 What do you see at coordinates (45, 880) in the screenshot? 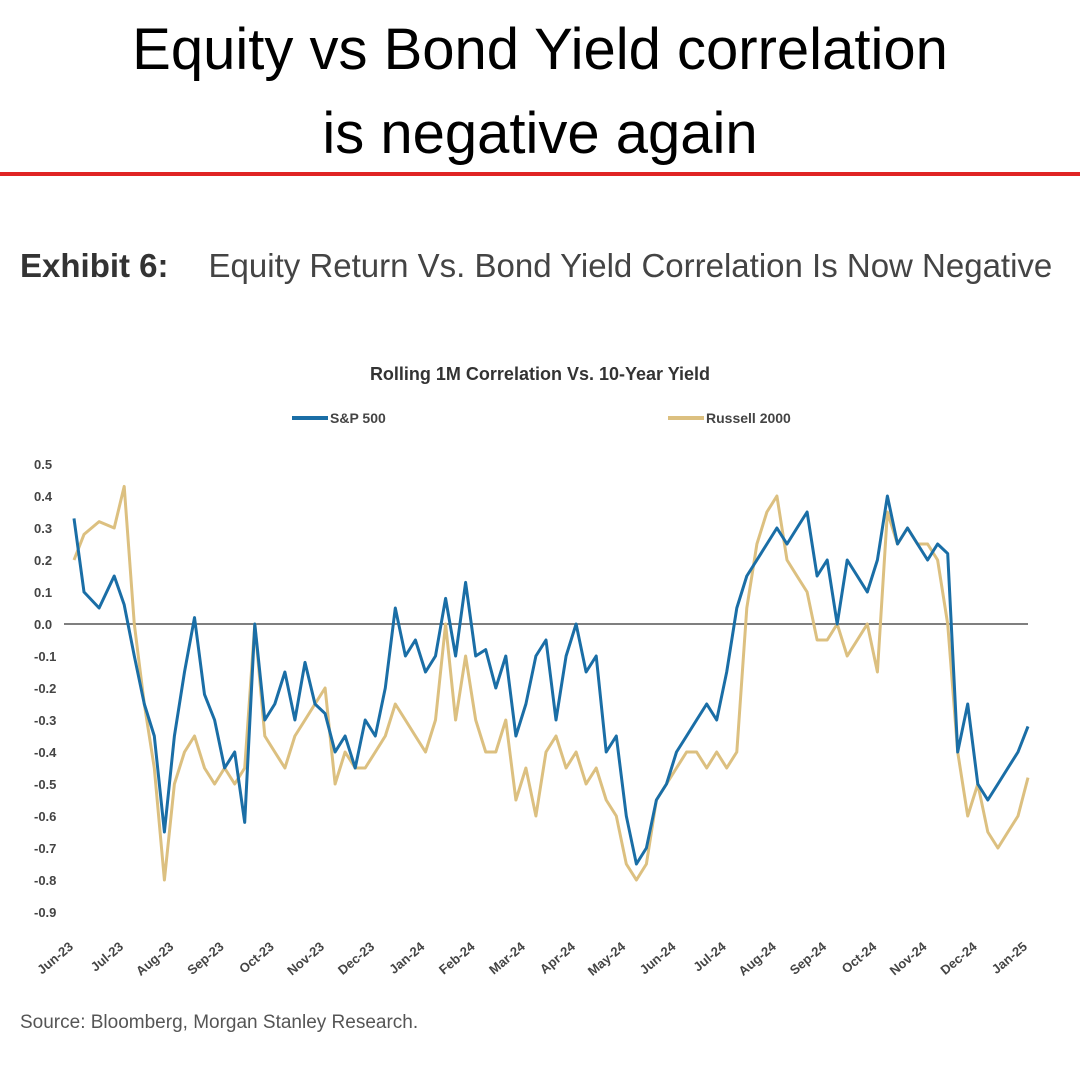
I see `y-tick-label: -0.8` at bounding box center [45, 880].